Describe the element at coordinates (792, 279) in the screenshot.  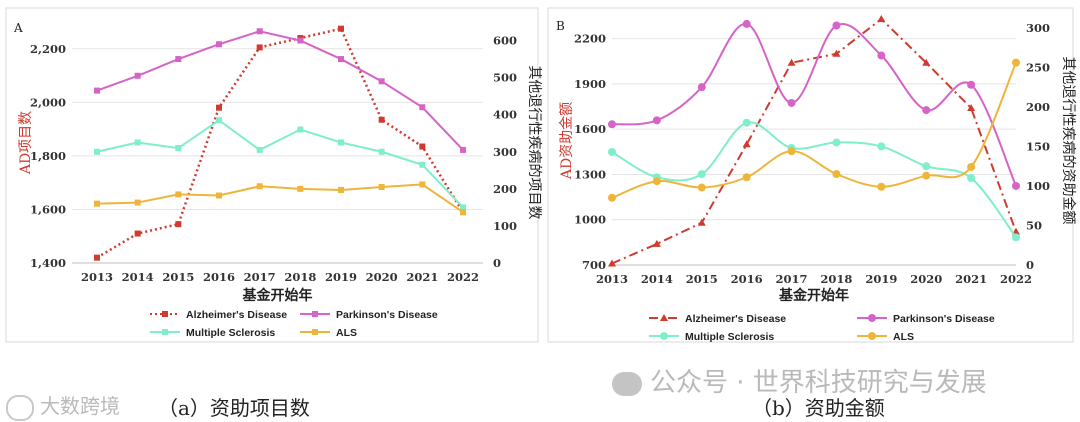
I see `panel-b-x-tick: 2017` at that location.